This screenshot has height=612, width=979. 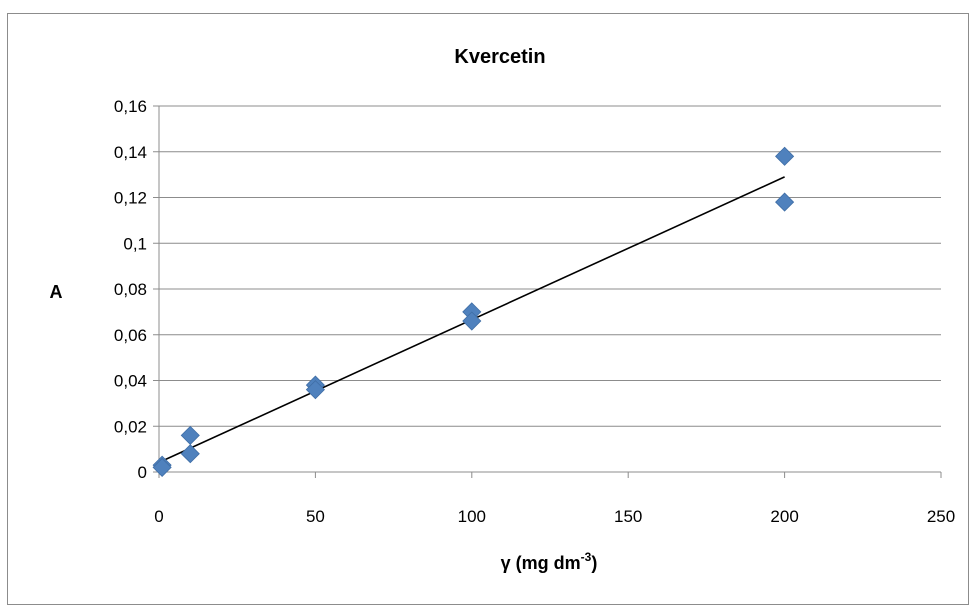 I want to click on y-tick-label: 0,14, so click(x=130, y=152).